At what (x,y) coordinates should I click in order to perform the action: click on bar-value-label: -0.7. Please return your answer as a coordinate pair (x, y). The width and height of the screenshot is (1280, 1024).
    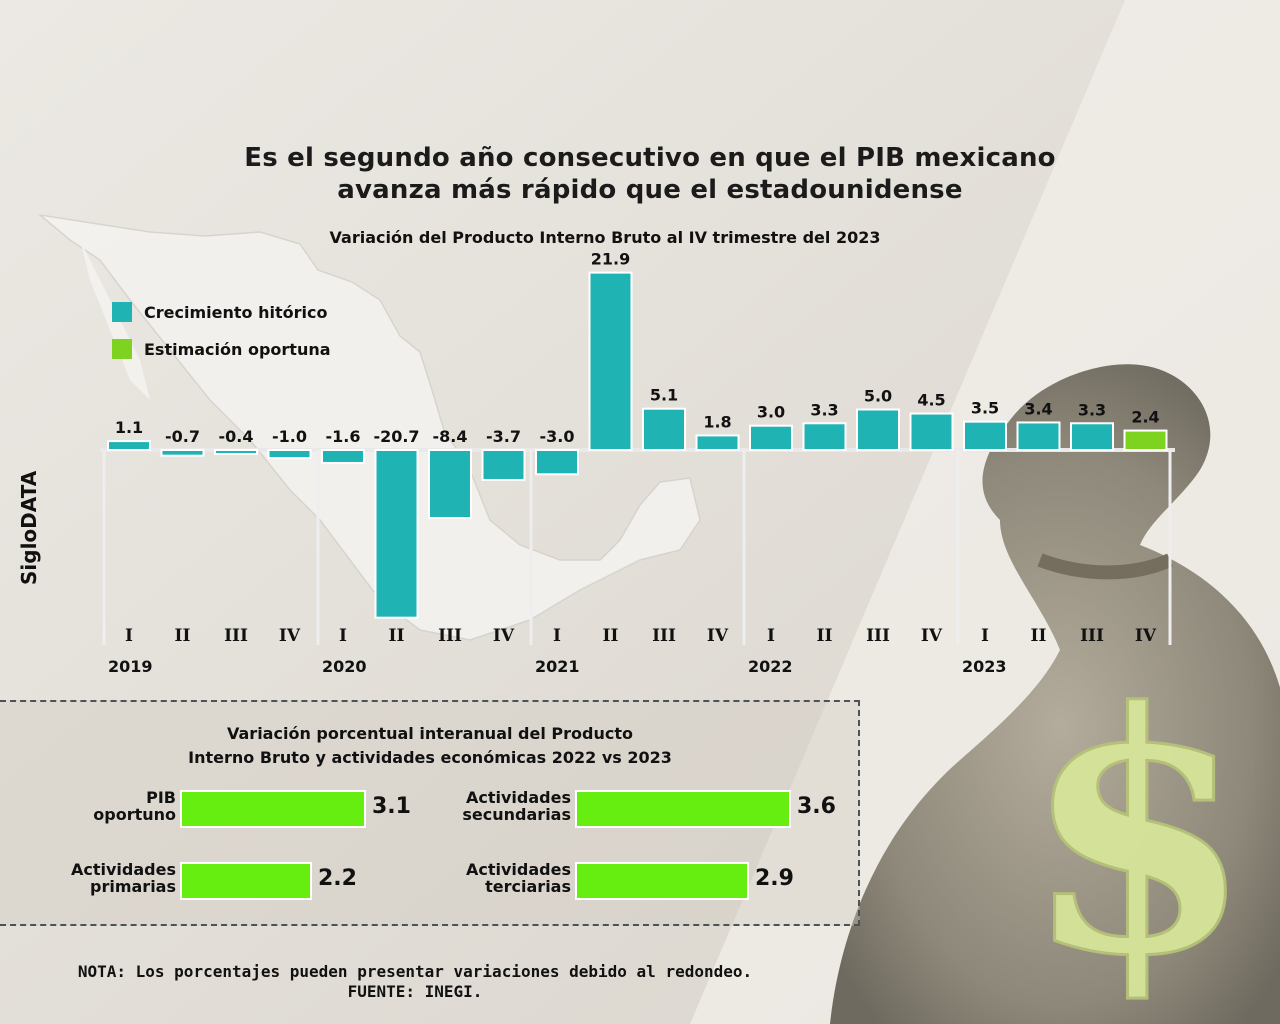
    Looking at the image, I should click on (182, 436).